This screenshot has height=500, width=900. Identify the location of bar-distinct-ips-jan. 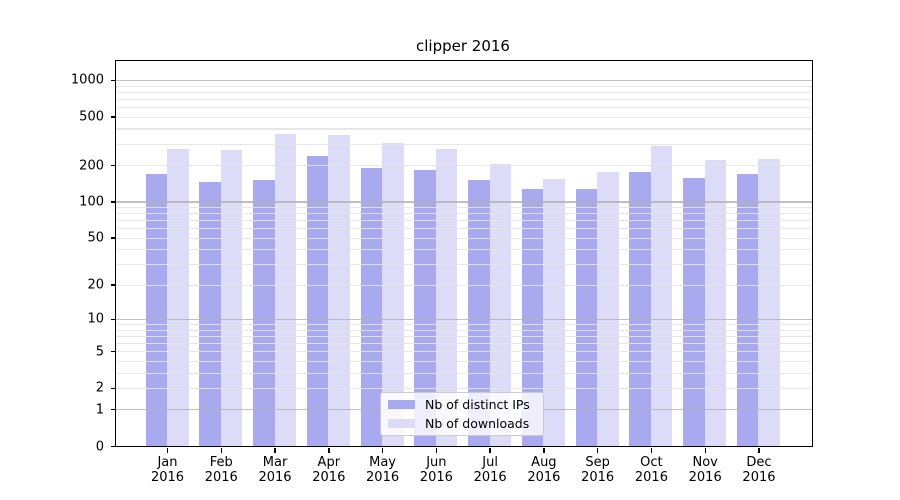
(156, 310).